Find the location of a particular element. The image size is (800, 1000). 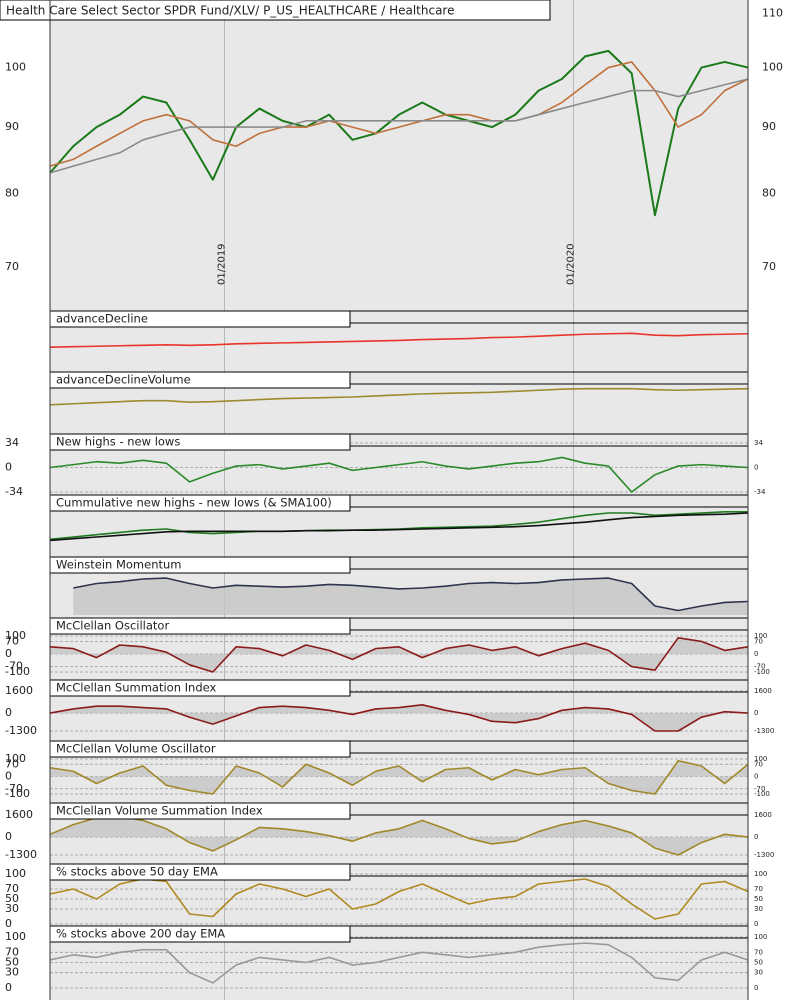

y-tick-label-right: 80 is located at coordinates (769, 193).